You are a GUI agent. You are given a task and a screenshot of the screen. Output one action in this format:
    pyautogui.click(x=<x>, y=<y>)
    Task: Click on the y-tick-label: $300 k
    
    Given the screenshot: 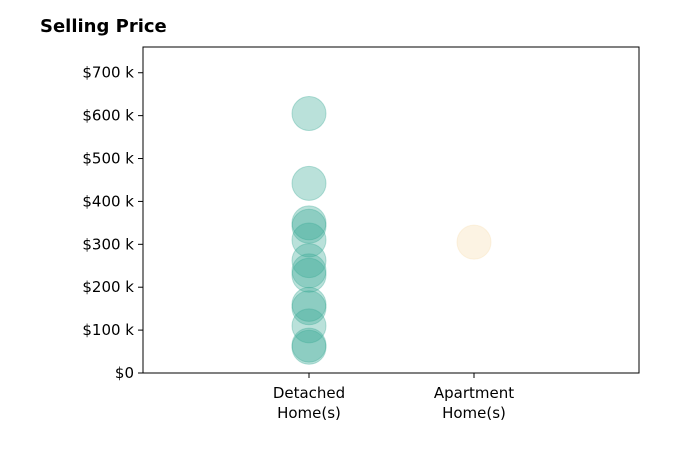 What is the action you would take?
    pyautogui.click(x=108, y=244)
    